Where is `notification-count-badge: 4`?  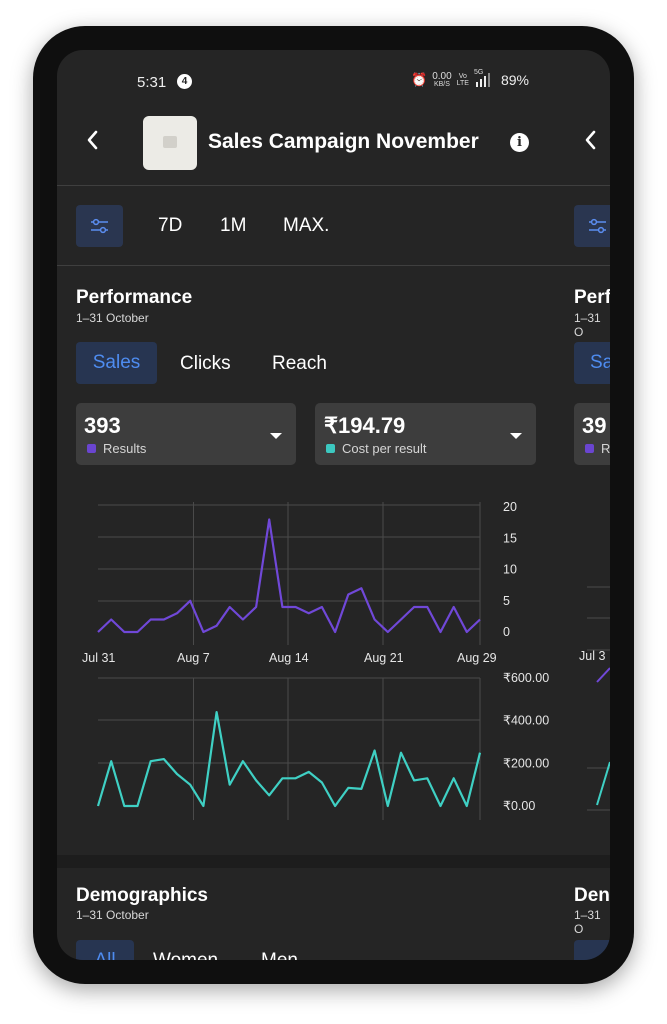
notification-count-badge: 4 is located at coordinates (184, 81).